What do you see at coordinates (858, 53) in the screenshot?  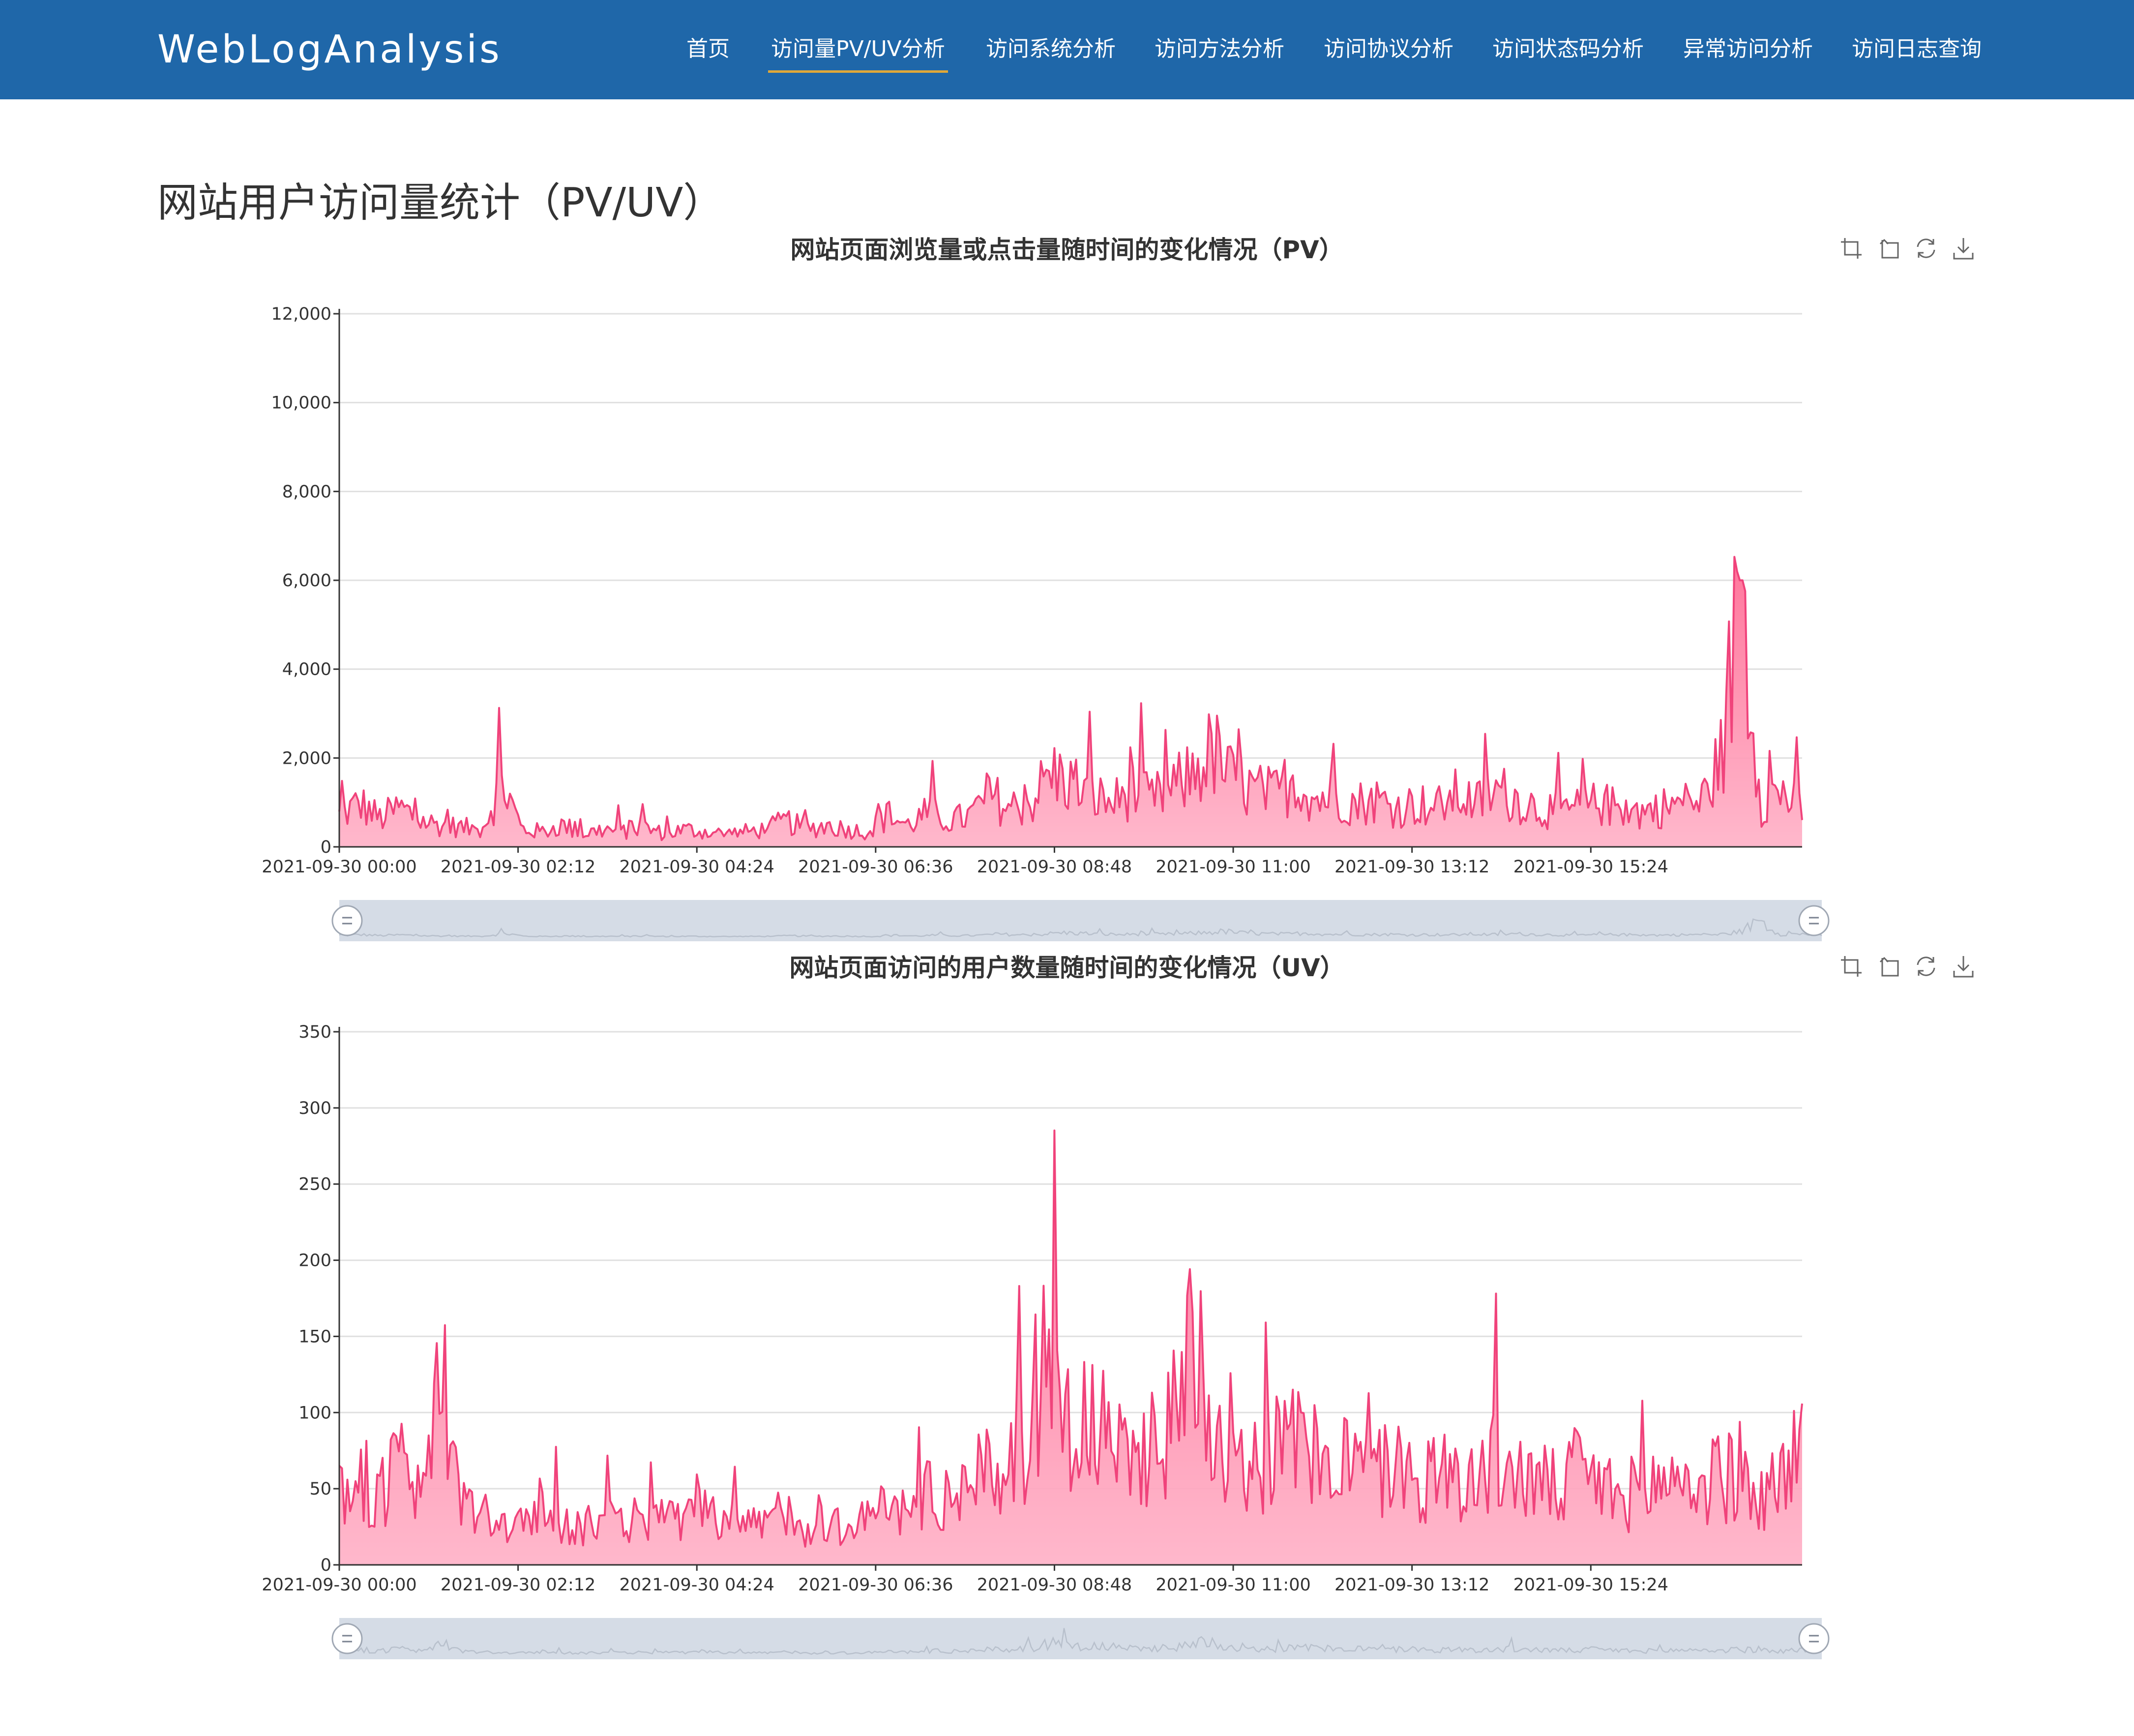 I see `nav-item-pv-uv: 访问量PV/UV分析` at bounding box center [858, 53].